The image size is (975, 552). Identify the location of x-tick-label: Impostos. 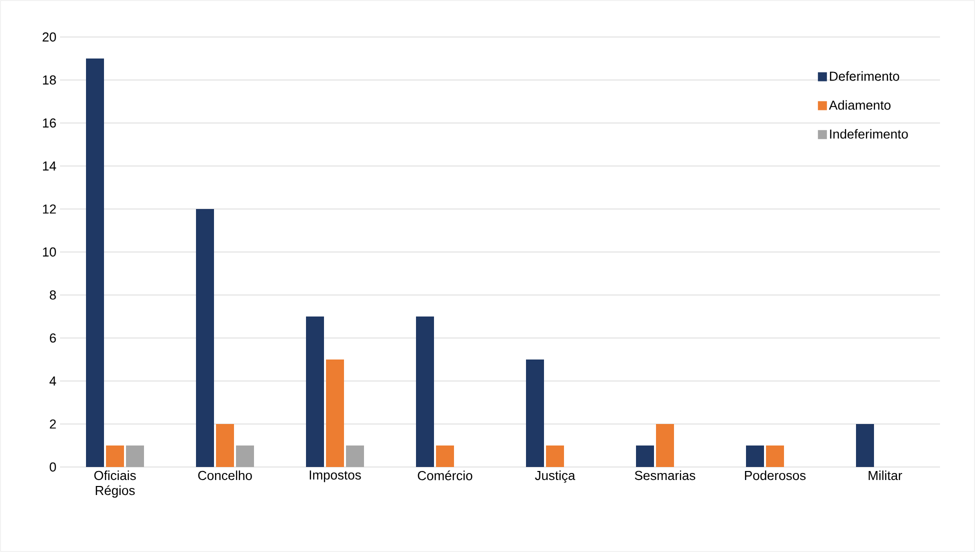
(335, 476).